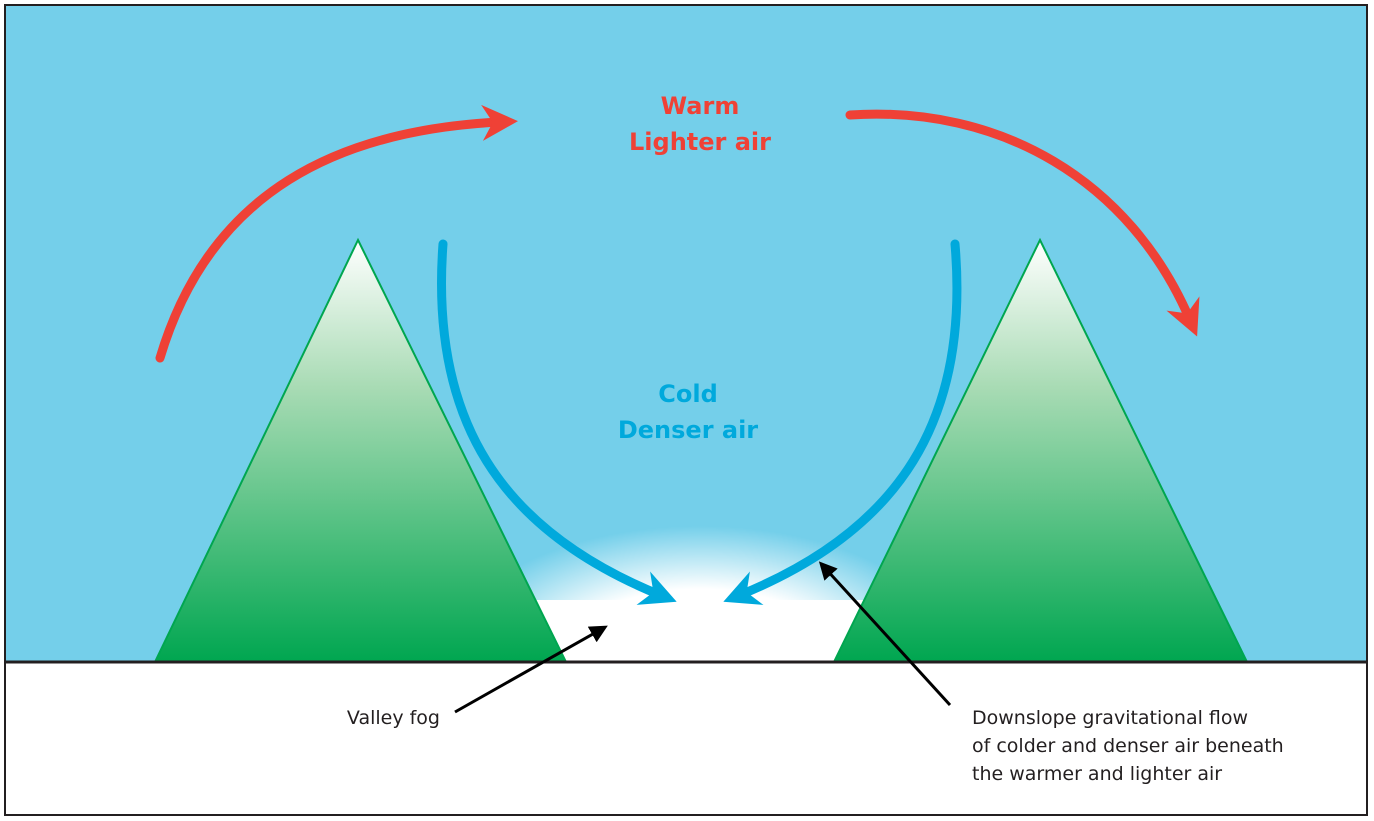  I want to click on label: Denser air, so click(688, 430).